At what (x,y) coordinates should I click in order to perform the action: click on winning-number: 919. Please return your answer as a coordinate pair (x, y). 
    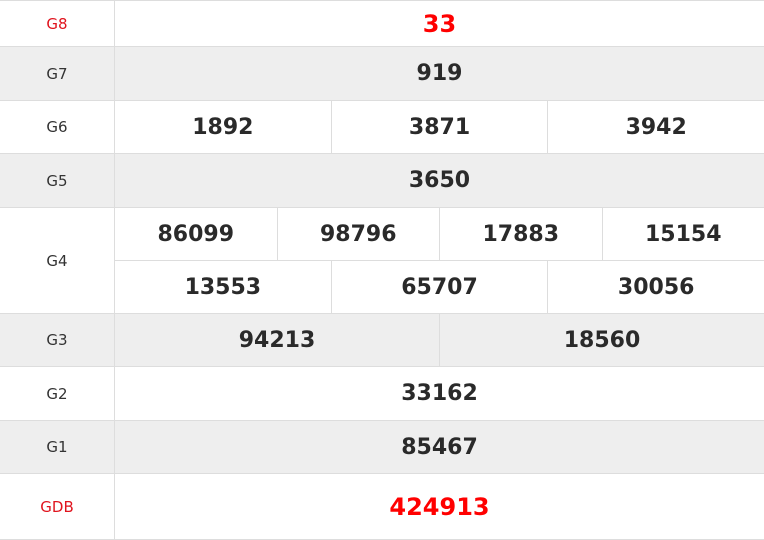
    Looking at the image, I should click on (439, 73).